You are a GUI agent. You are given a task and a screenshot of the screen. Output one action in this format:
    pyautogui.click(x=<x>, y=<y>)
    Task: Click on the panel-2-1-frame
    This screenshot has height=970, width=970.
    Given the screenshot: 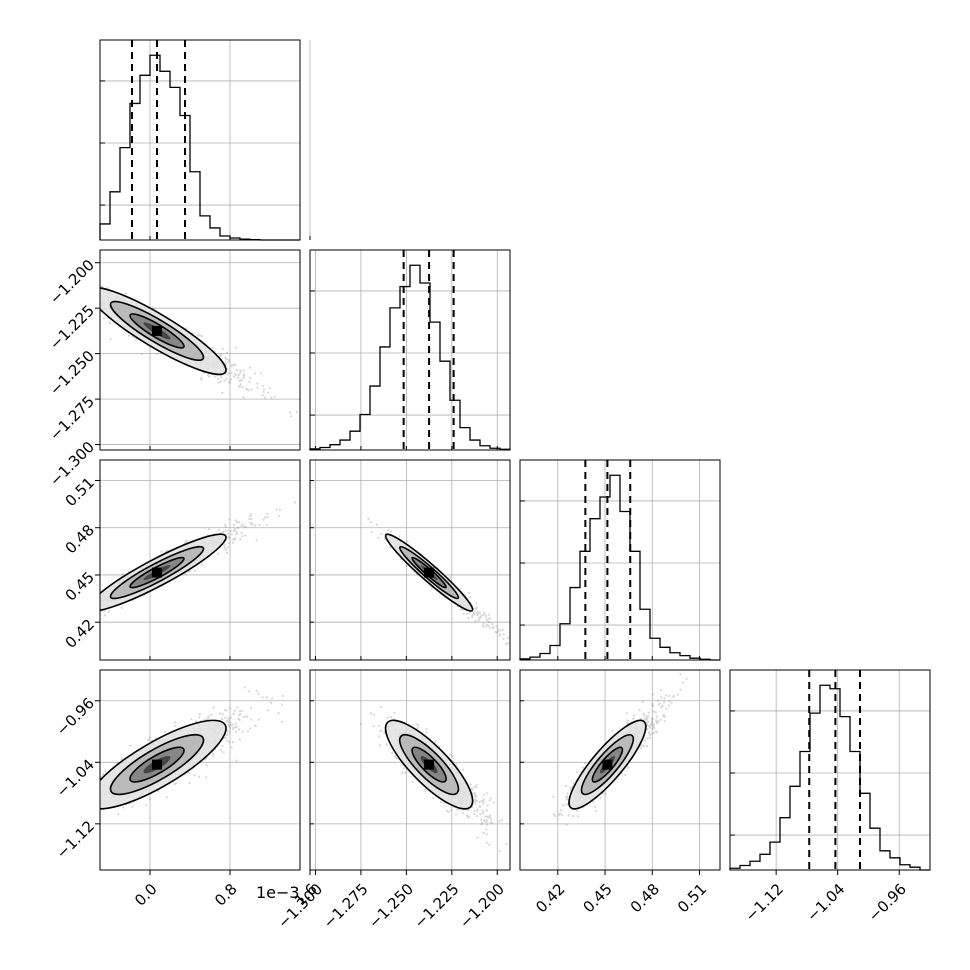 What is the action you would take?
    pyautogui.click(x=410, y=560)
    